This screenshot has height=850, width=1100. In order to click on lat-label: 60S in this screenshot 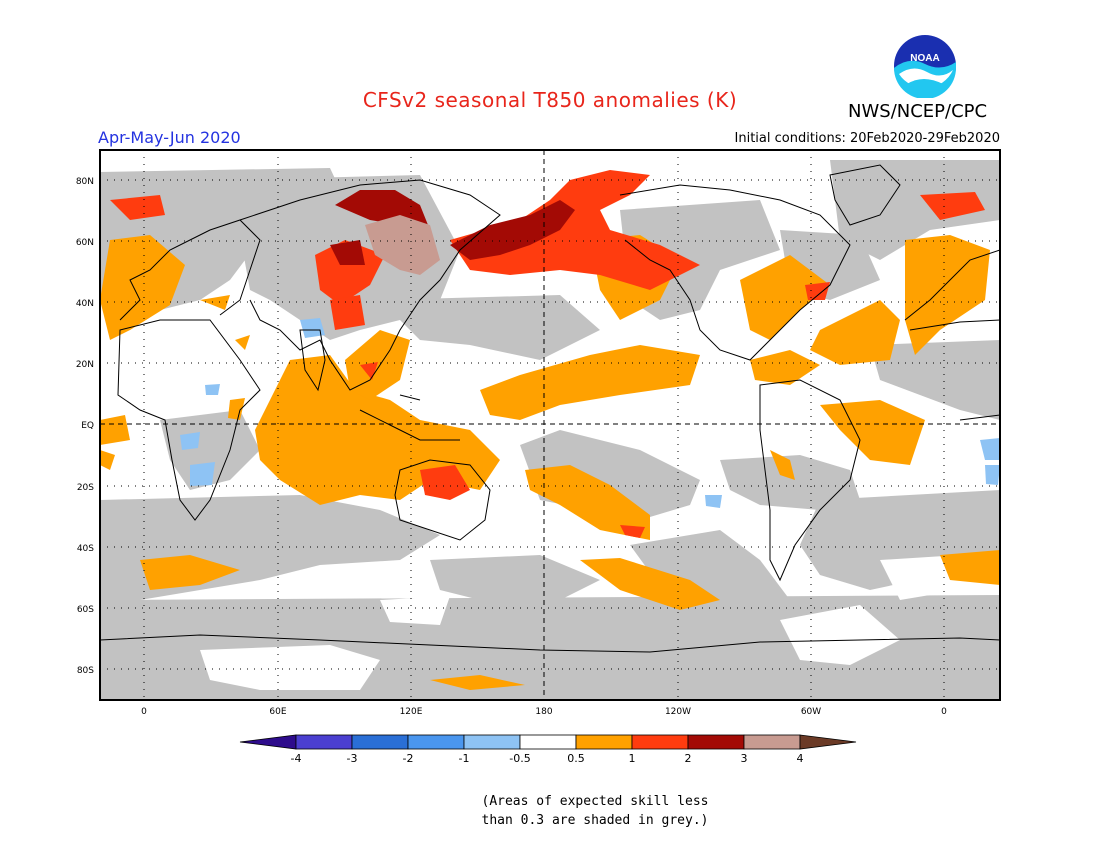, I will do `click(85, 610)`.